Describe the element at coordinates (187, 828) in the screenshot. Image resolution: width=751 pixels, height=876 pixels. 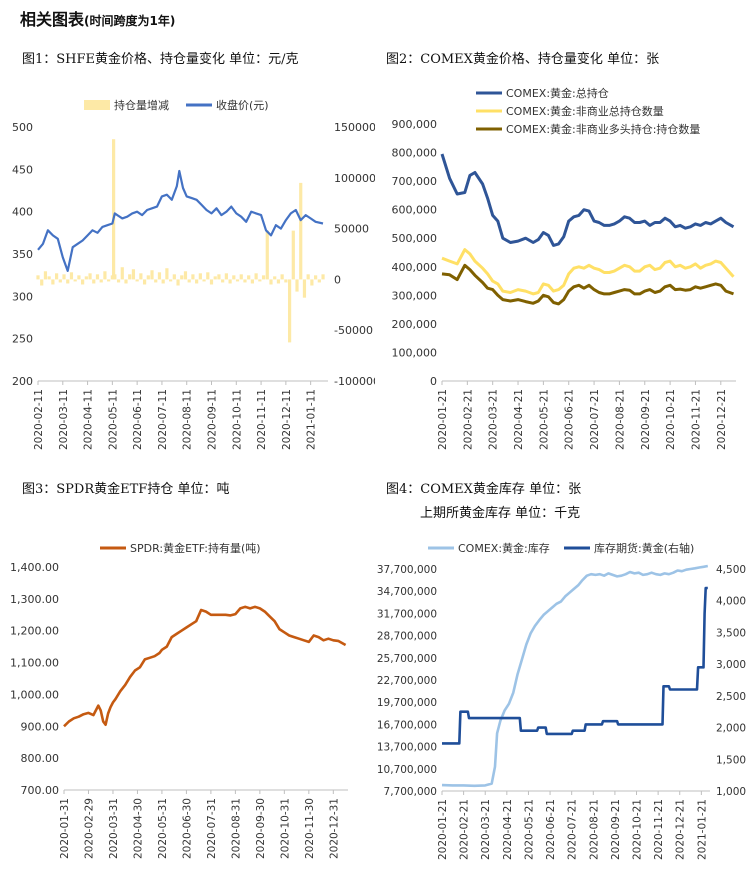
I see `x-tick-label: 2020-06-30` at that location.